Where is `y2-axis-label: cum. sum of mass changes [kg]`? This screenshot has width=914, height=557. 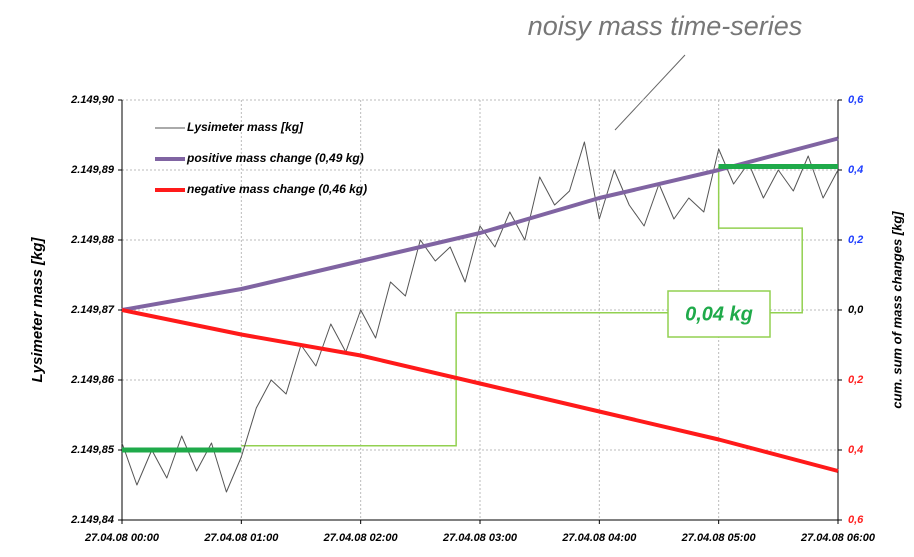
y2-axis-label: cum. sum of mass changes [kg] is located at coordinates (896, 310).